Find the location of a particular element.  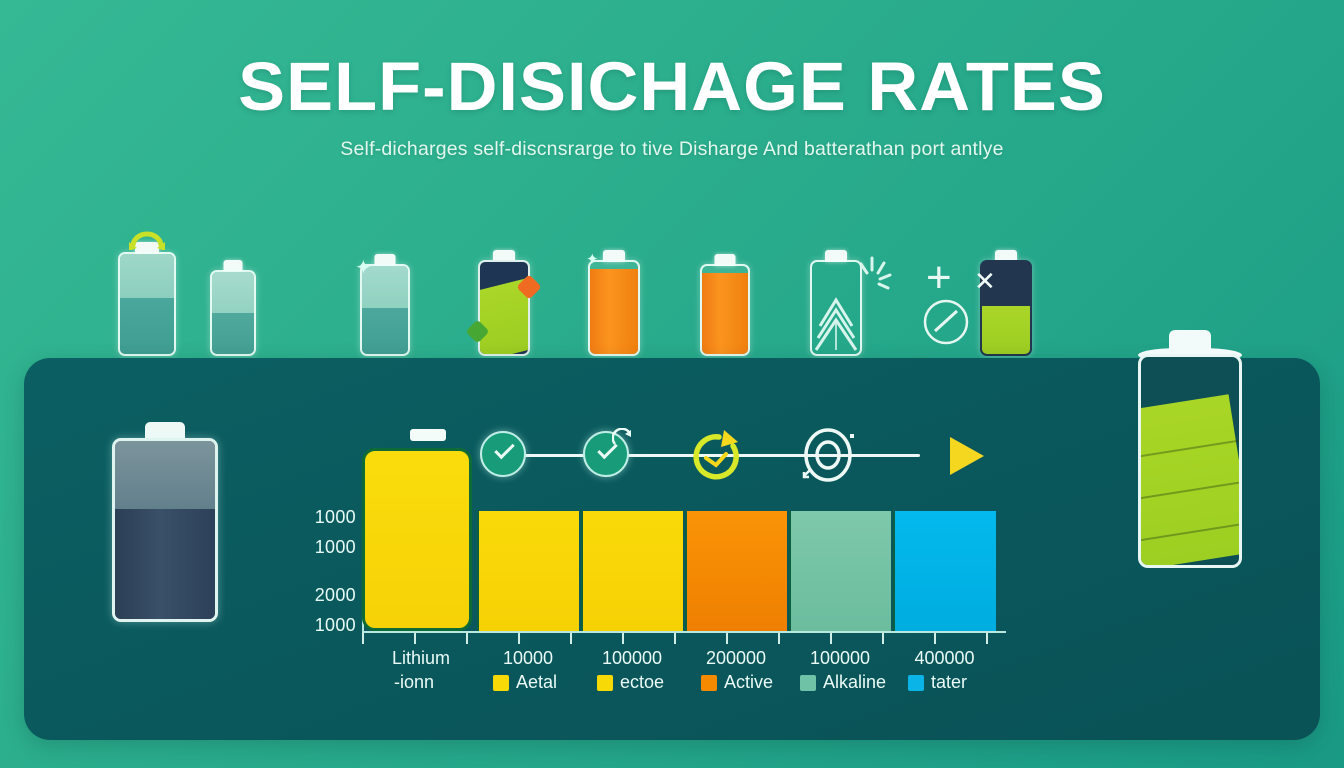

page-title: SELF-DISICHAGE RATES is located at coordinates (672, 86).